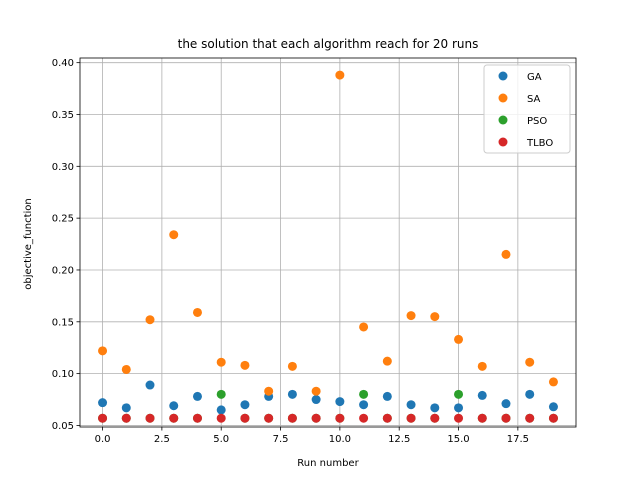  What do you see at coordinates (458, 439) in the screenshot?
I see `x-tick-label: 15.0` at bounding box center [458, 439].